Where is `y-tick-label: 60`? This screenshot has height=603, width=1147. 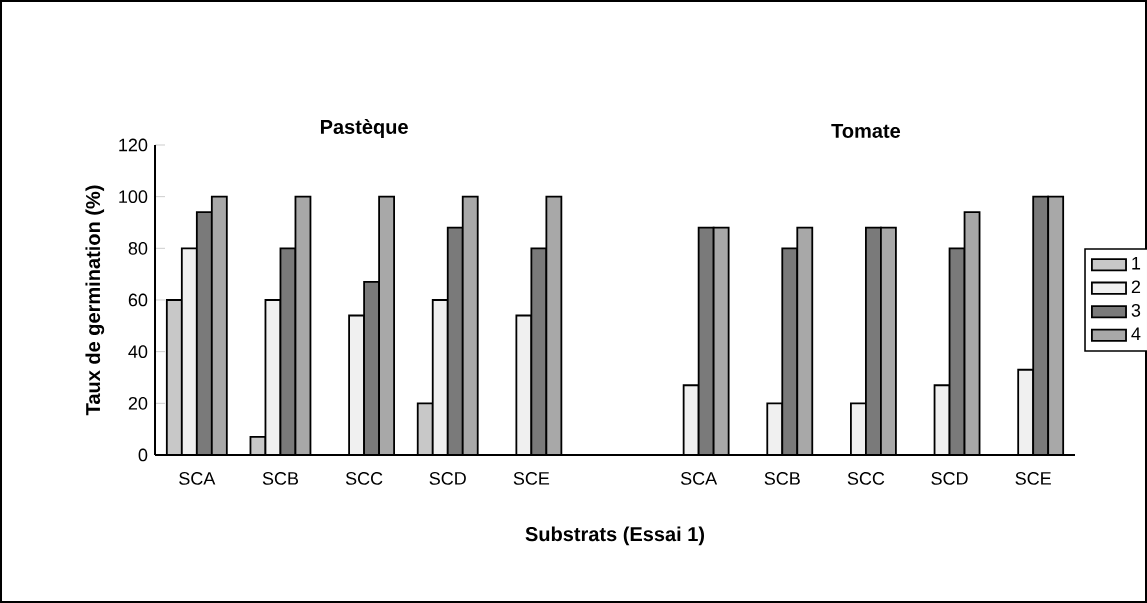 y-tick-label: 60 is located at coordinates (138, 300).